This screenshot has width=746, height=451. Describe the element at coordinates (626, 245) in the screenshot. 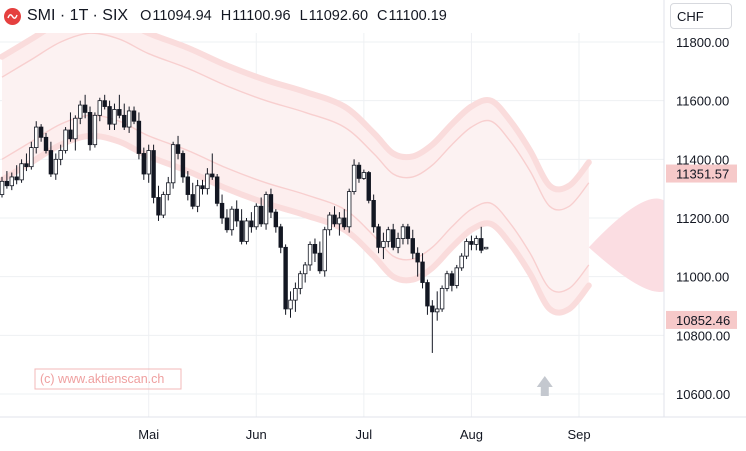

I see `forecast-cone` at that location.